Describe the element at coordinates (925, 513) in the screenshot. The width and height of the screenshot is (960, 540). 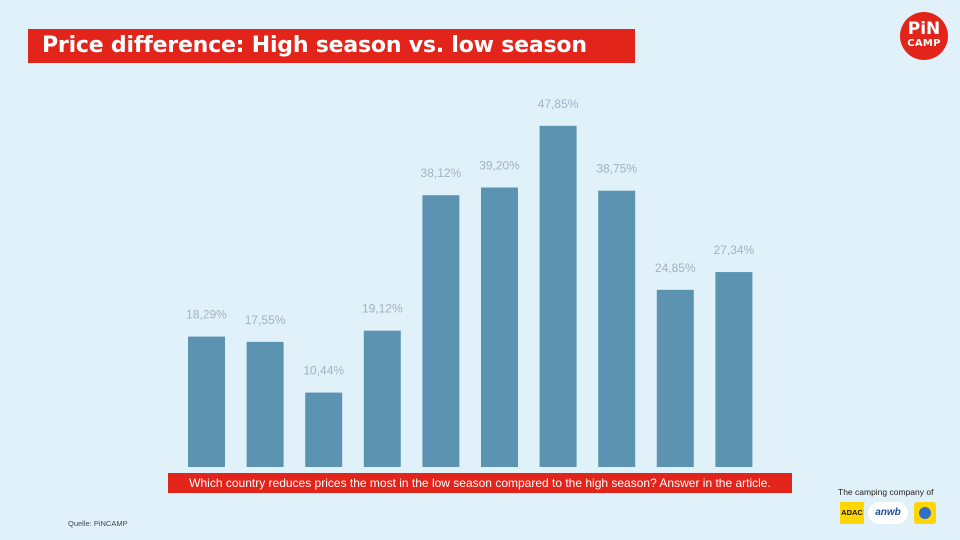
I see `tcs-emblem-icon` at that location.